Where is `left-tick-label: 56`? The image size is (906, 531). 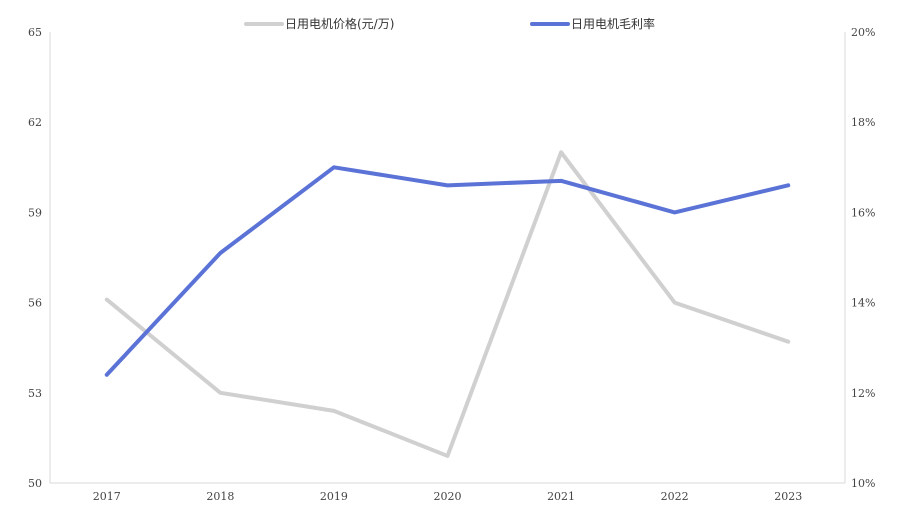 left-tick-label: 56 is located at coordinates (35, 303).